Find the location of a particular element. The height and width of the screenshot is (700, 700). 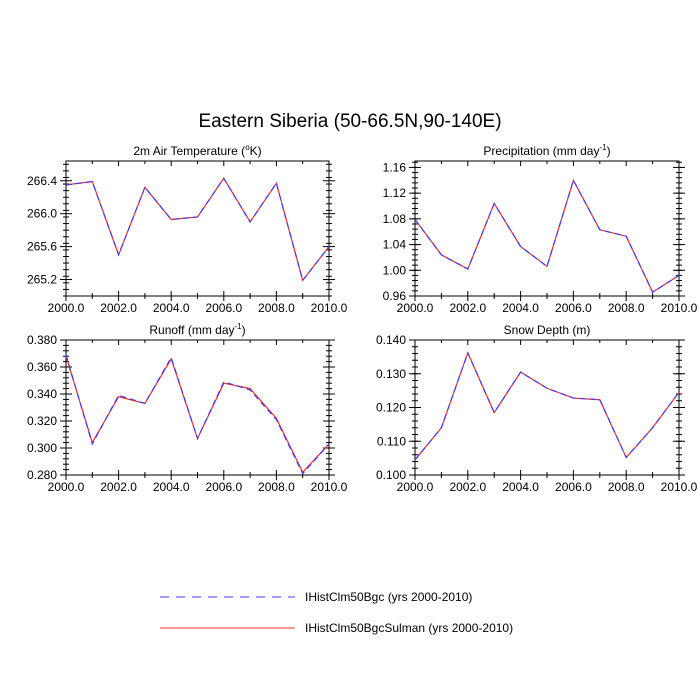

y-tick-label: 0.360 is located at coordinates (42, 367).